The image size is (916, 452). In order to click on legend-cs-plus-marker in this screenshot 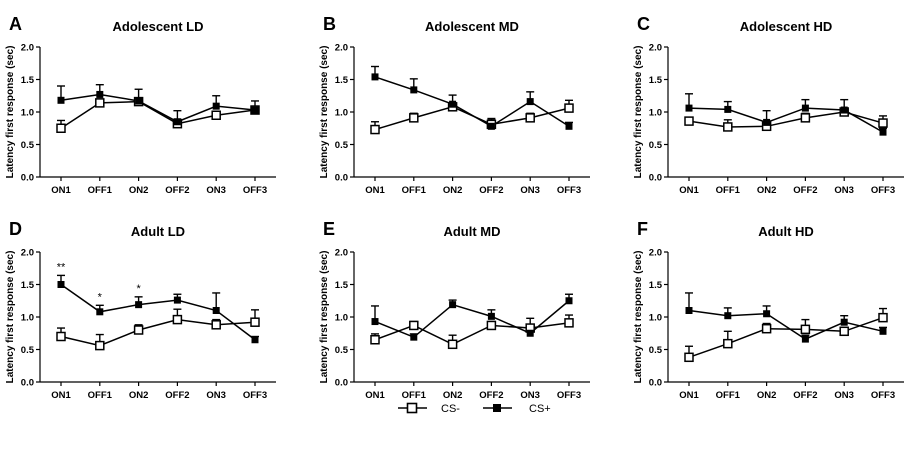, I will do `click(497, 408)`.